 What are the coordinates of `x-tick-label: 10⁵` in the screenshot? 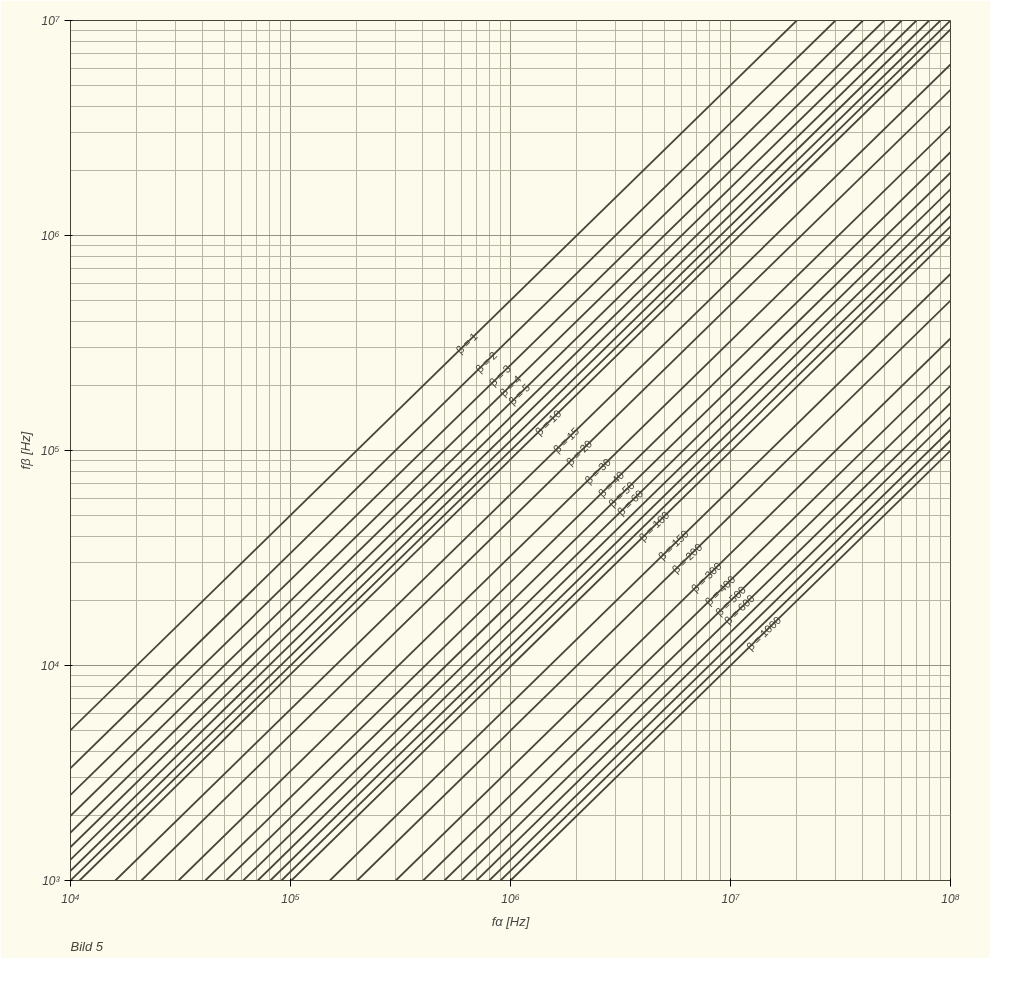 It's located at (290, 898).